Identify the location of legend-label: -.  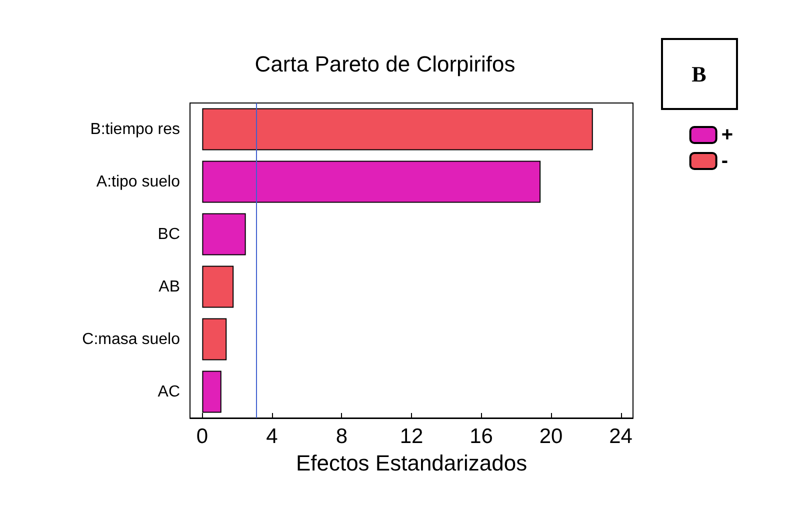
(724, 161).